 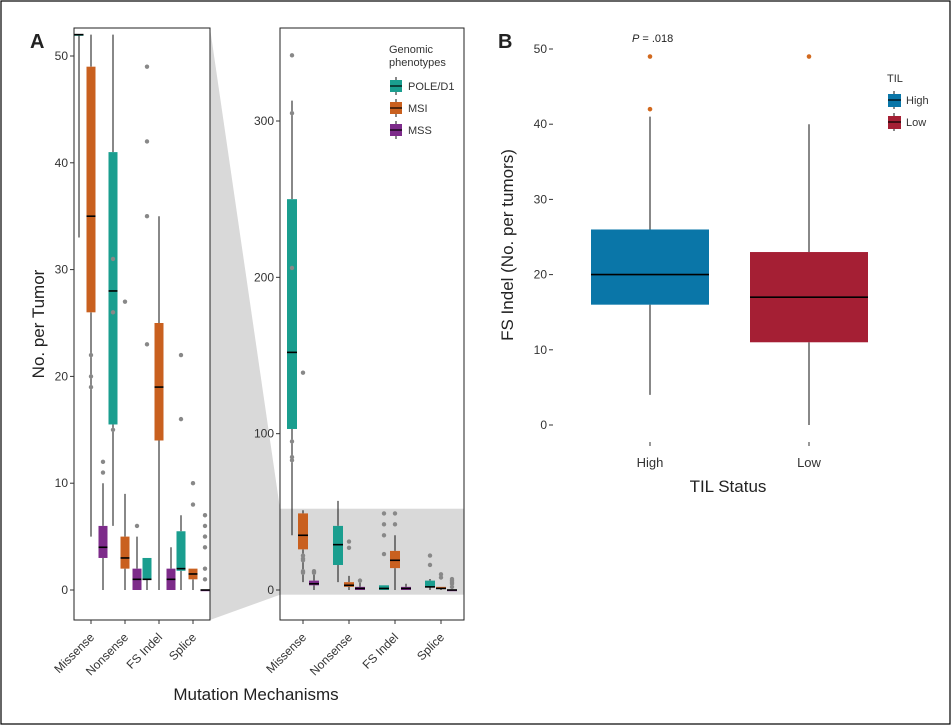 What do you see at coordinates (181, 551) in the screenshot?
I see `a-left-pole-d1-splice-box` at bounding box center [181, 551].